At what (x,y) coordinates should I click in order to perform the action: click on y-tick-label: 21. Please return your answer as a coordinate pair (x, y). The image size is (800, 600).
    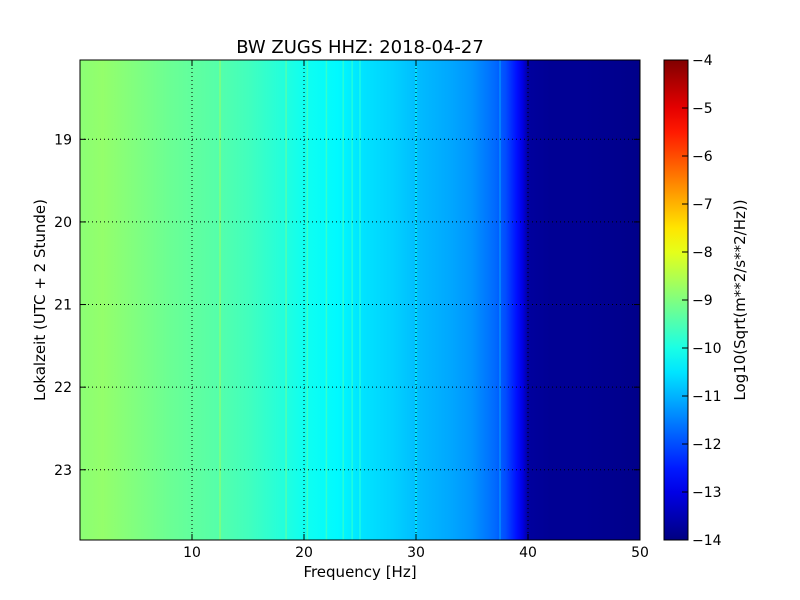
    Looking at the image, I should click on (63, 306).